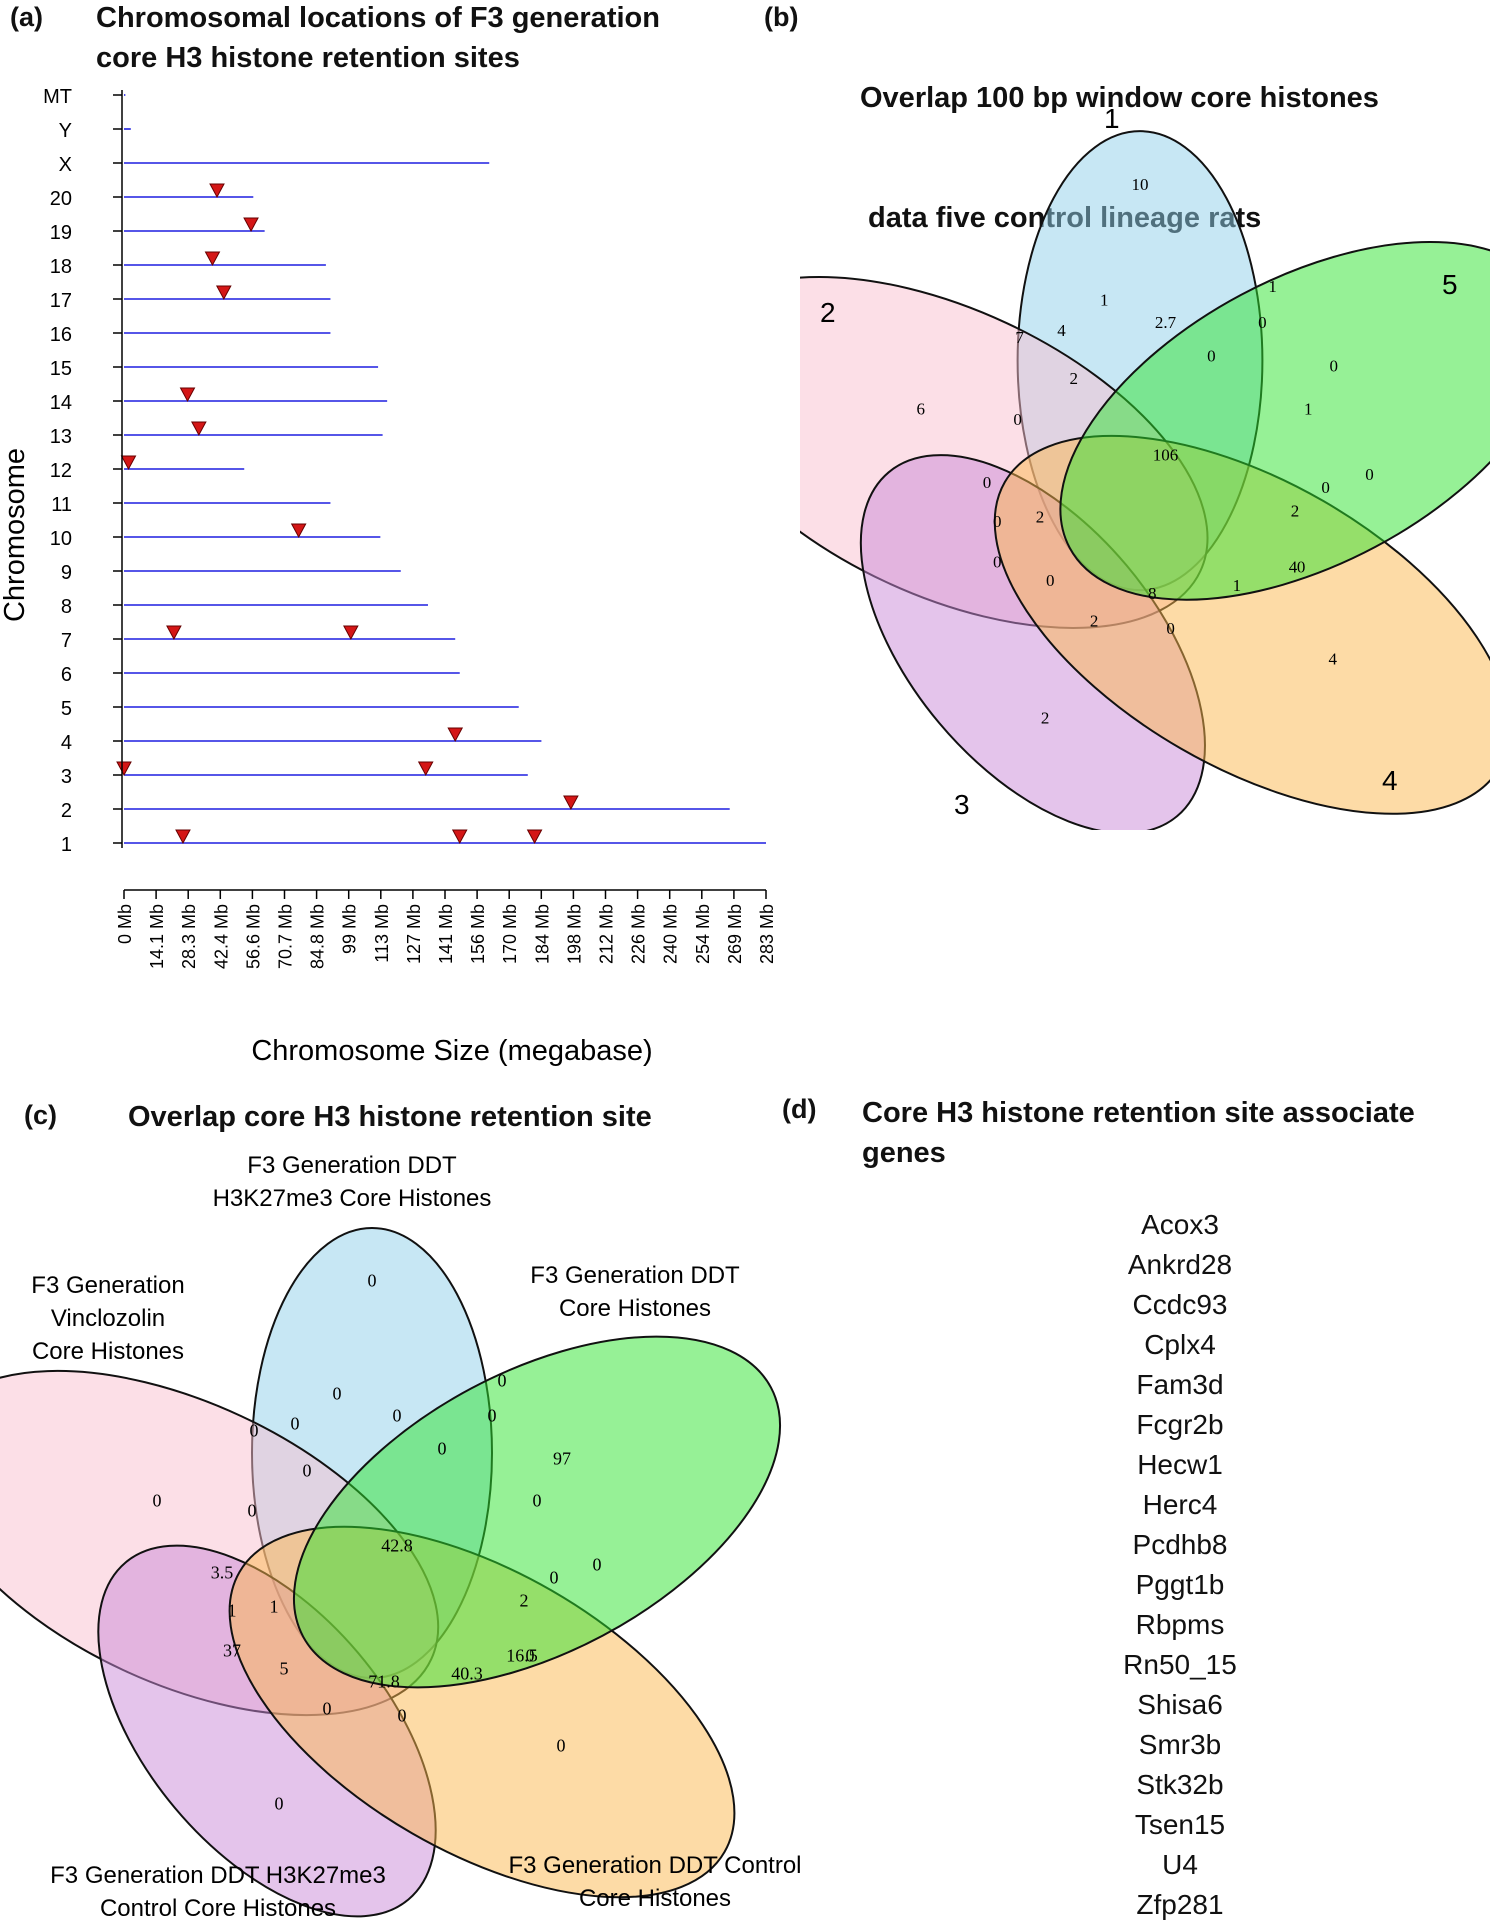  Describe the element at coordinates (253, 936) in the screenshot. I see `x-tick-label-4: 56.6 Mb` at that location.